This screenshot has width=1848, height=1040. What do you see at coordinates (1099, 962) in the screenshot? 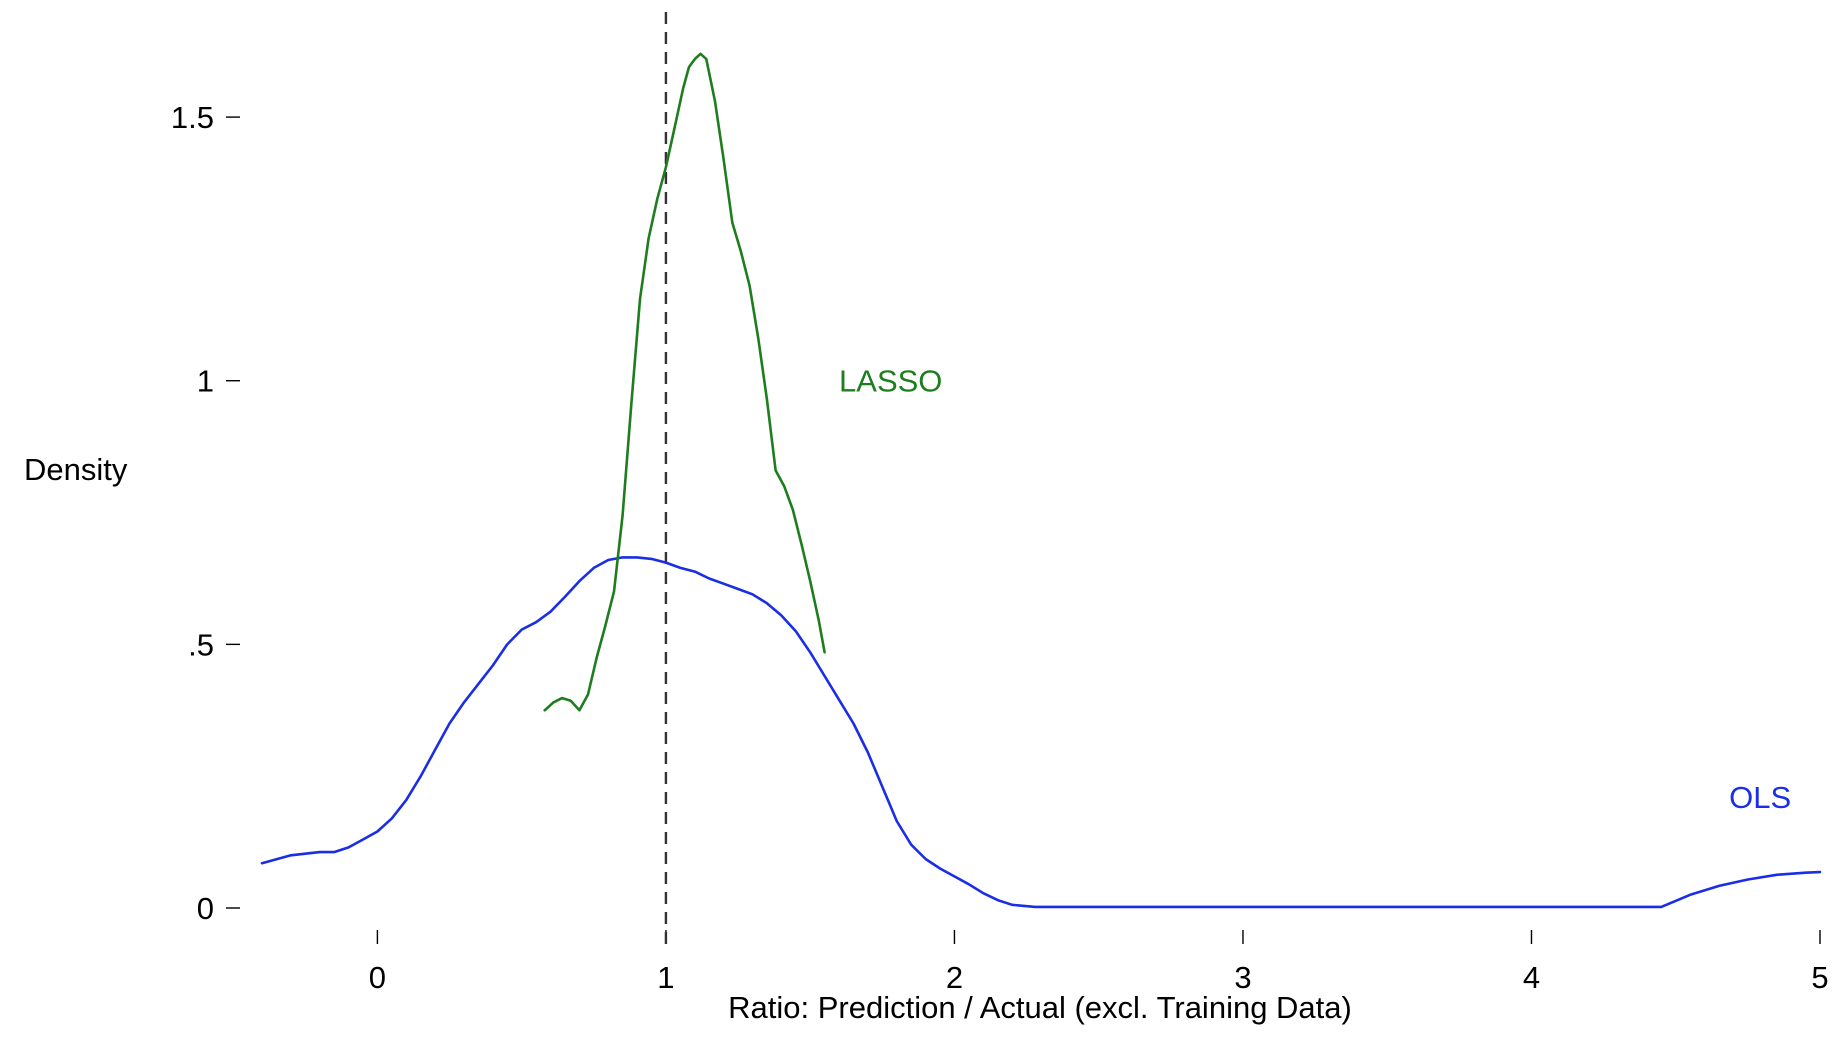
I see `x-axis: 0 1 2 3 4 5` at bounding box center [1099, 962].